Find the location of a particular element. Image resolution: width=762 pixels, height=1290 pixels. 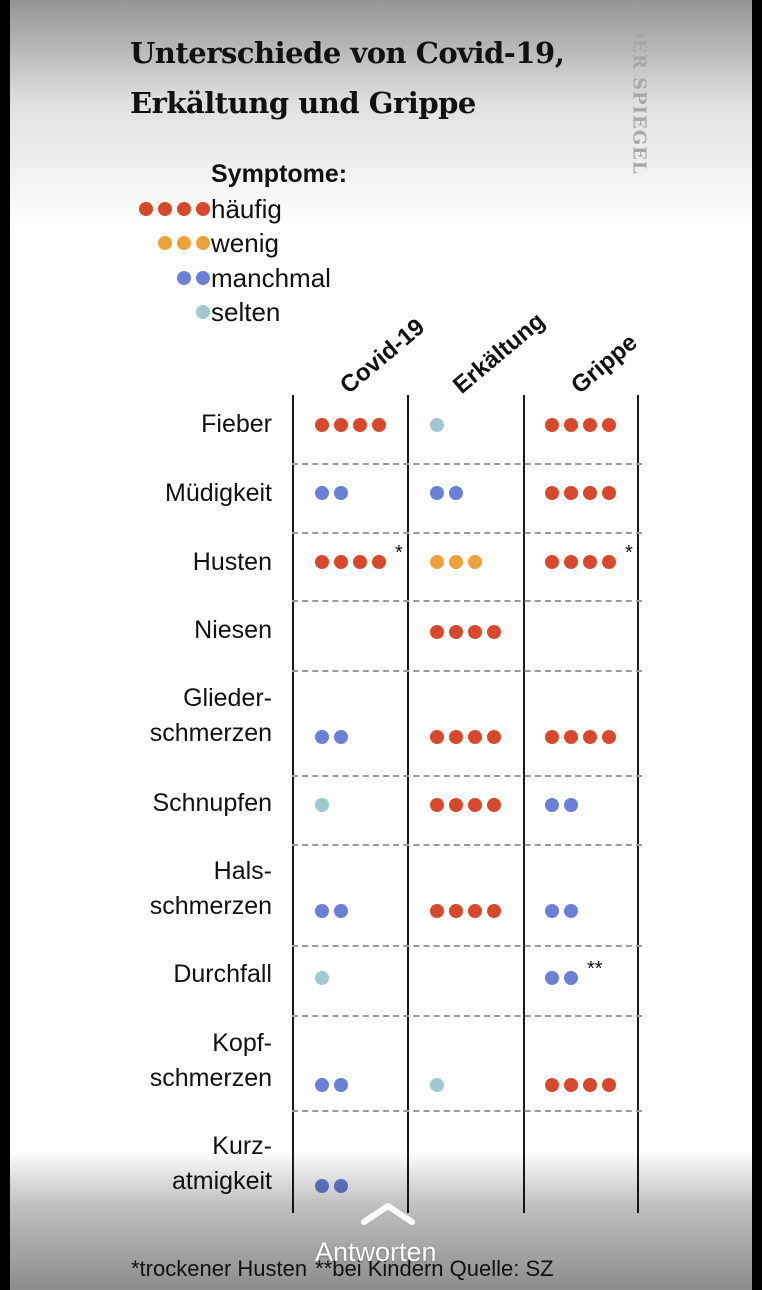

row-label-line: Durchfall is located at coordinates (222, 973).